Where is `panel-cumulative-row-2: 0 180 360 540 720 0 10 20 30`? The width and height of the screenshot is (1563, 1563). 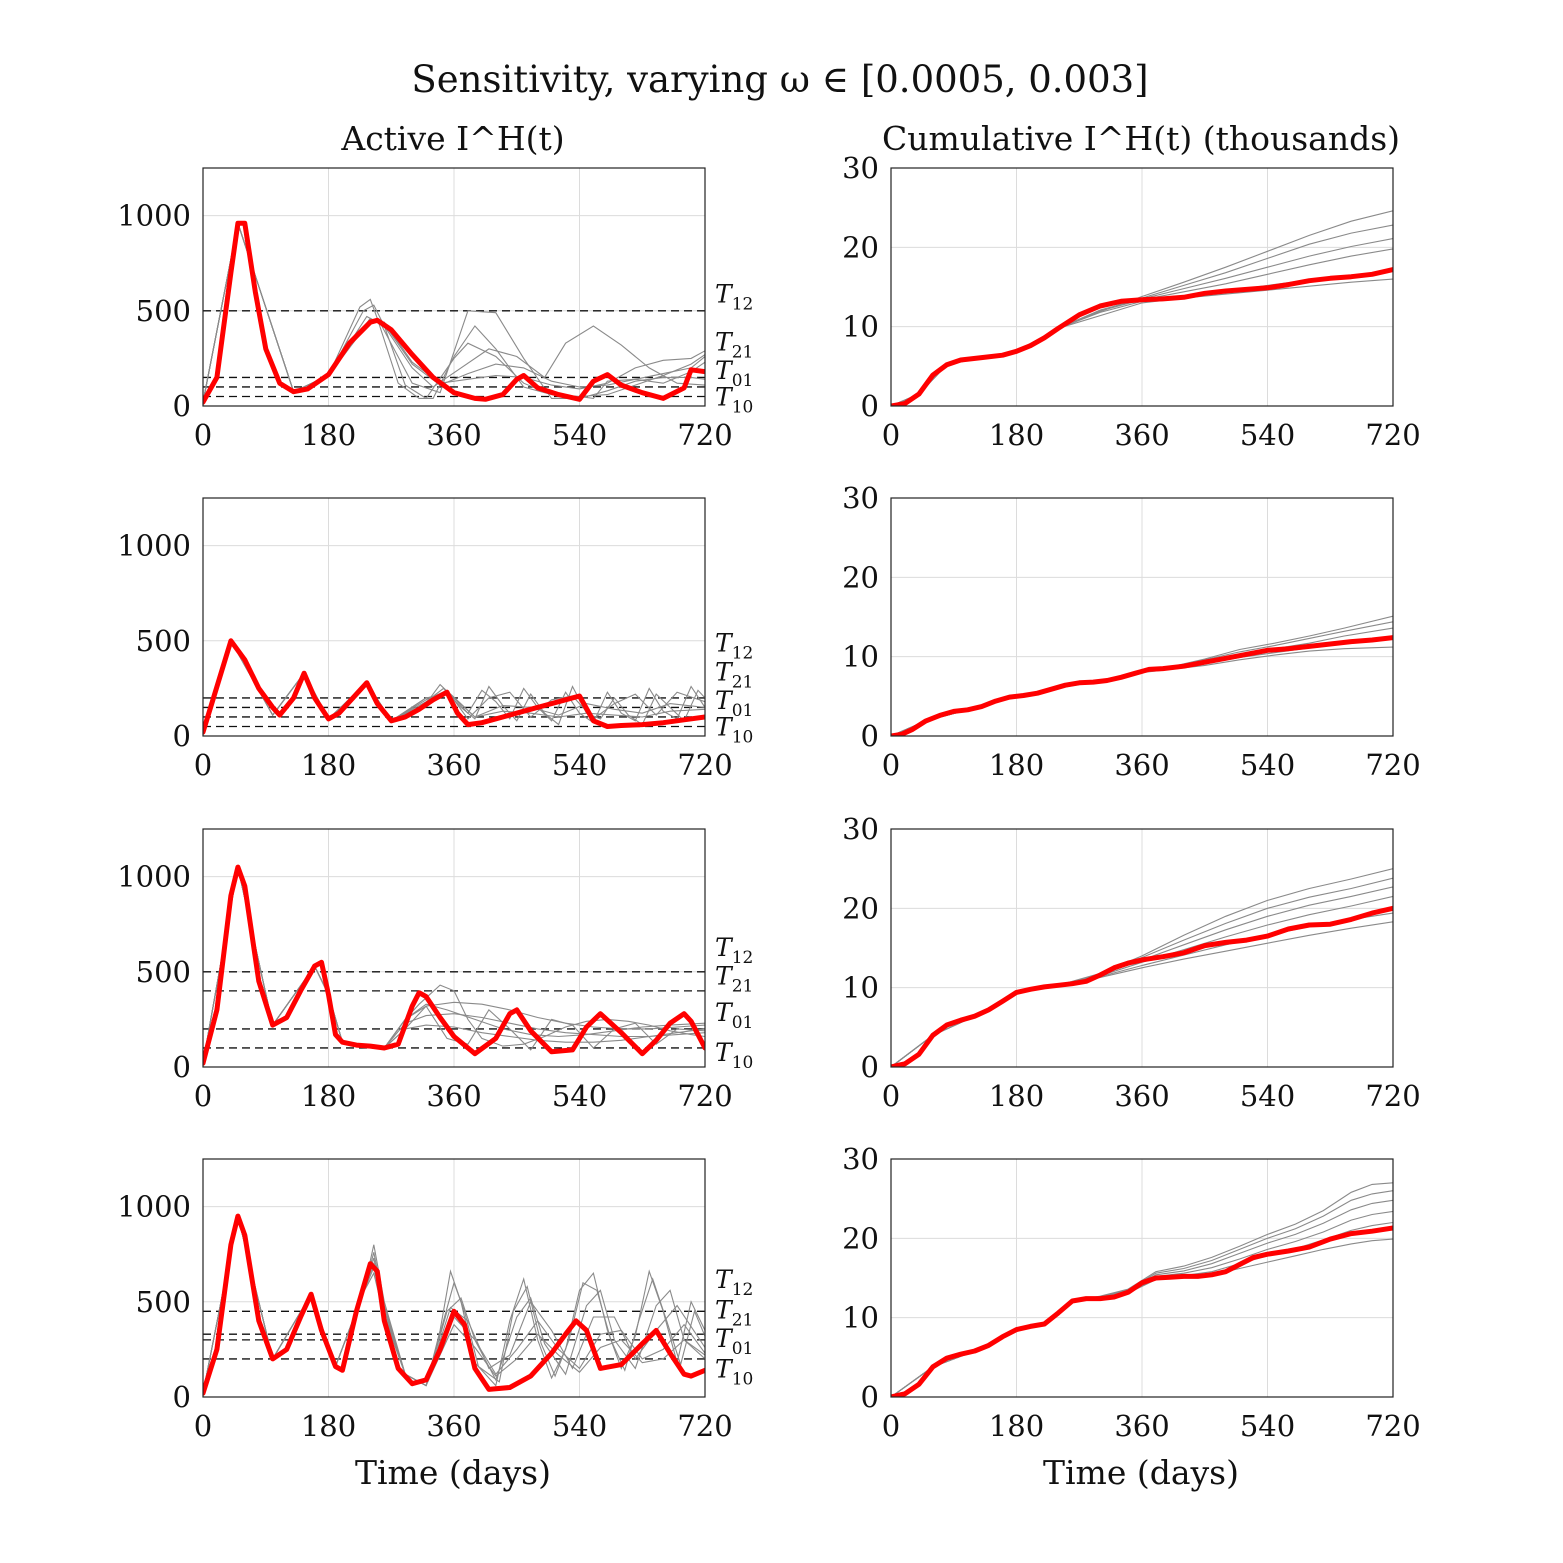 panel-cumulative-row-2: 0 180 360 540 720 0 10 20 30 is located at coordinates (1131, 631).